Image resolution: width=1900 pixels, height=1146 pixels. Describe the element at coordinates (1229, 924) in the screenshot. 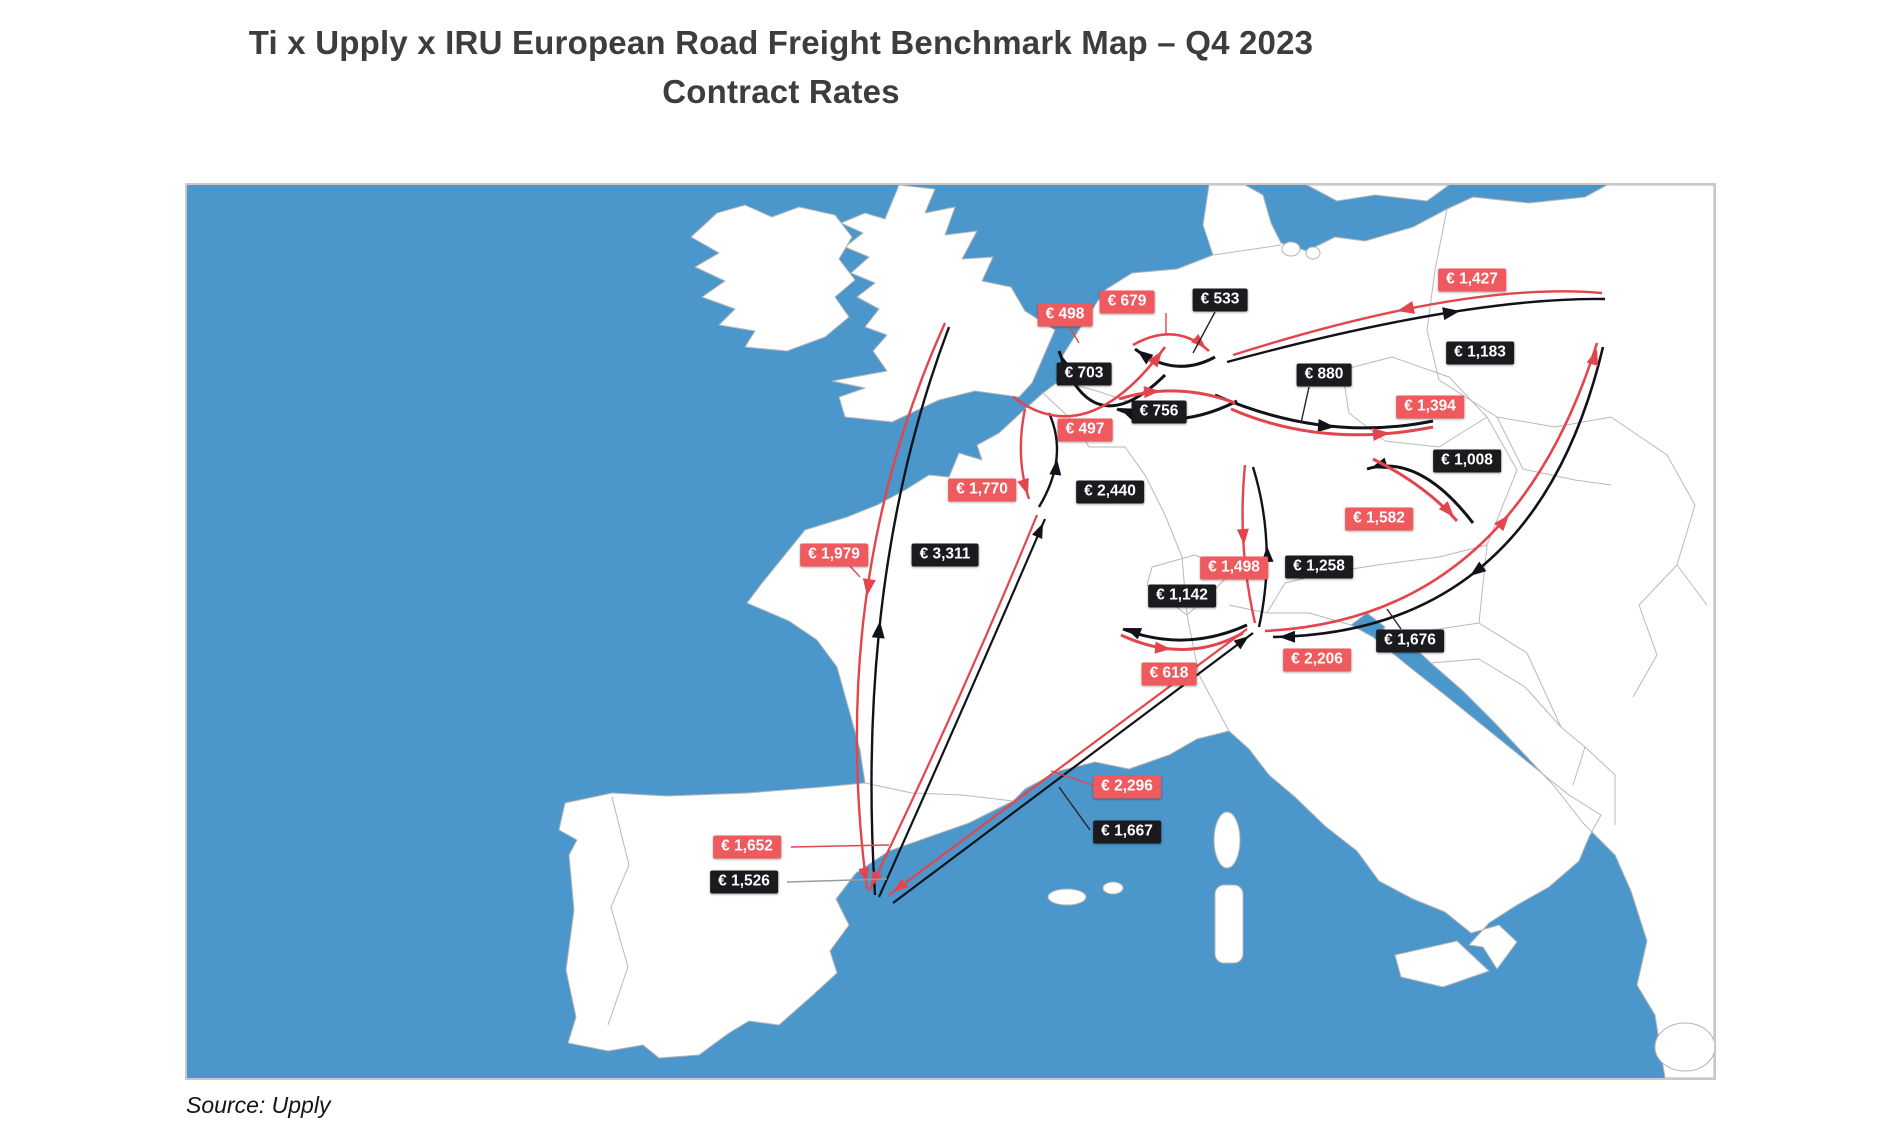

I see `sardinia` at that location.